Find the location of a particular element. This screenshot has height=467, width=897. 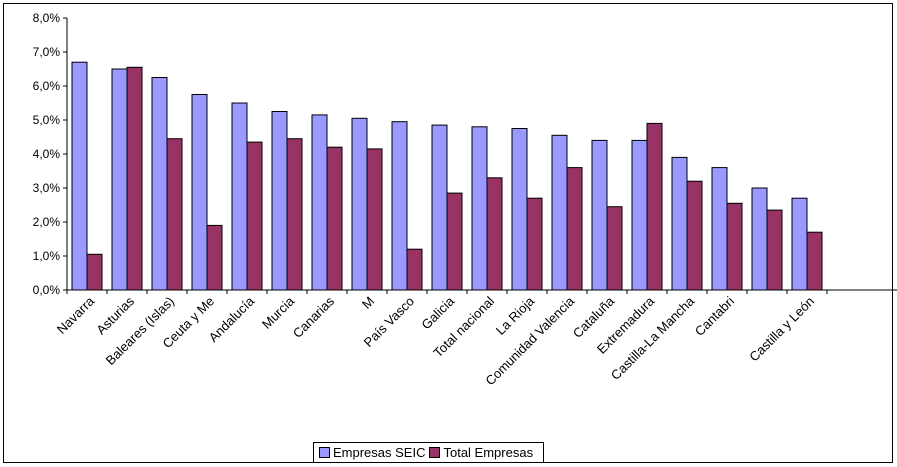

y-tick-label: 7,0% is located at coordinates (47, 52).